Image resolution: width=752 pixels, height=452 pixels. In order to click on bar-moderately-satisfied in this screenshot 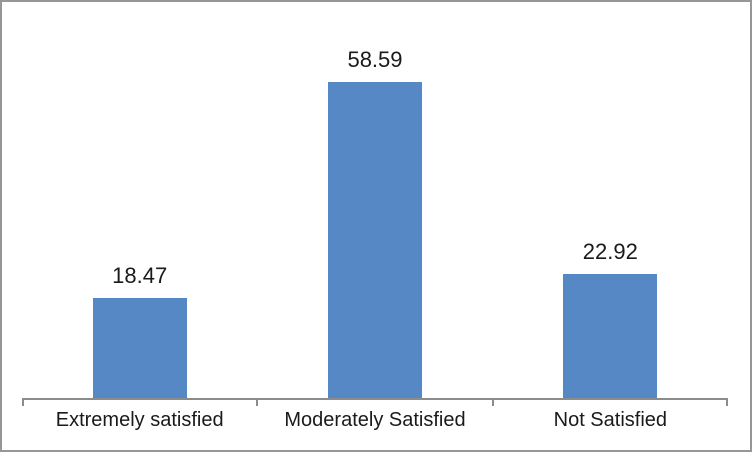, I will do `click(374, 239)`.